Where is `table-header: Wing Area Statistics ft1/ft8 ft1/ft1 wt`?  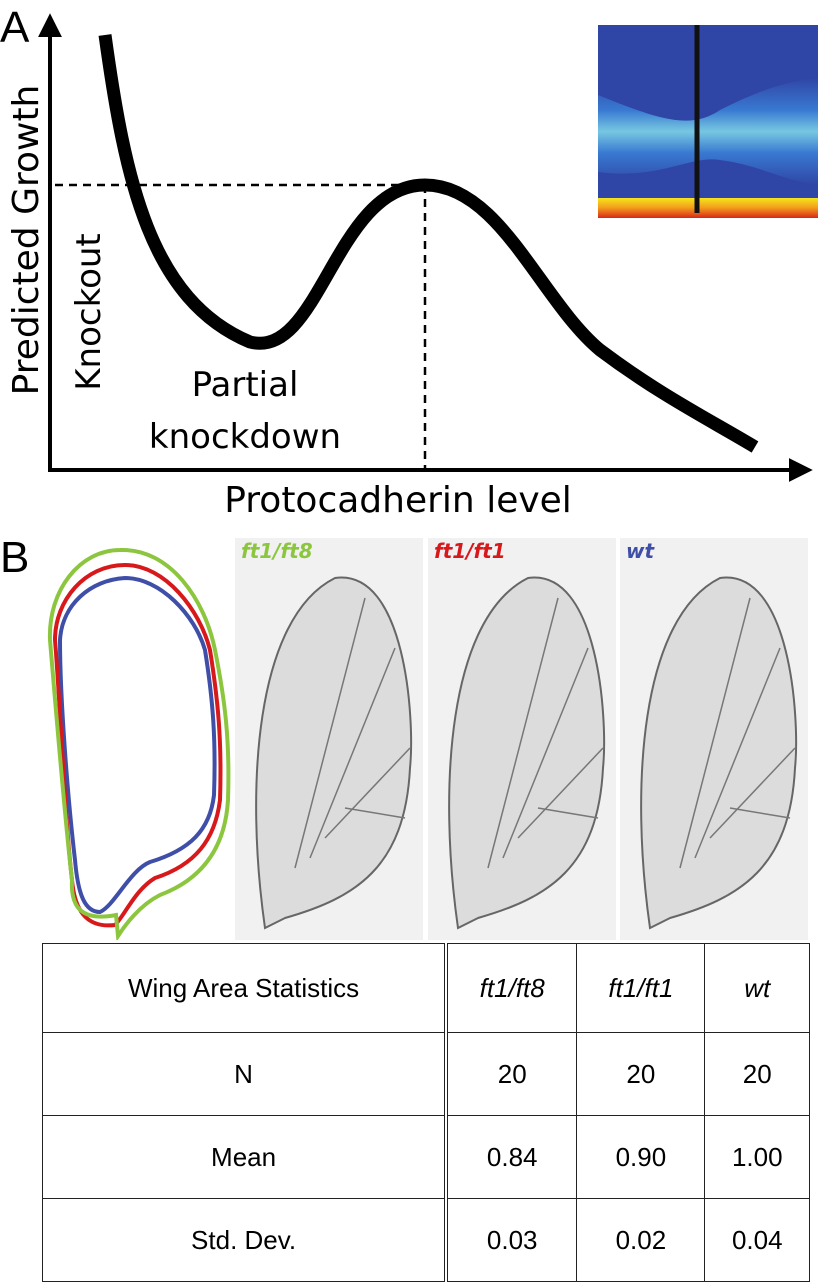
table-header: Wing Area Statistics ft1/ft8 ft1/ft1 wt is located at coordinates (426, 988).